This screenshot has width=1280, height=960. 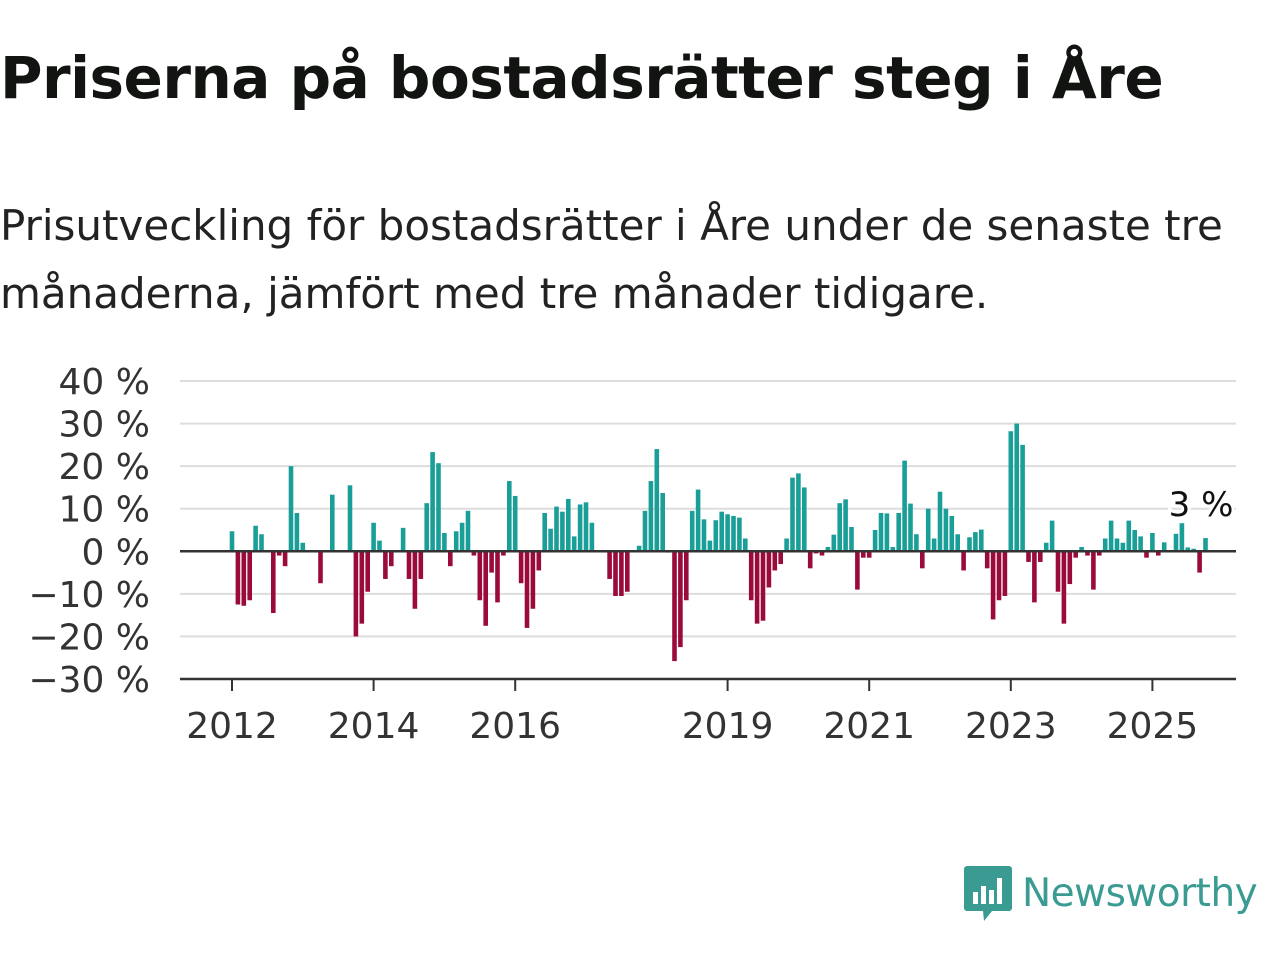 What do you see at coordinates (582, 78) in the screenshot?
I see `chart-title: Priserna på bostadsrätter steg i Åre` at bounding box center [582, 78].